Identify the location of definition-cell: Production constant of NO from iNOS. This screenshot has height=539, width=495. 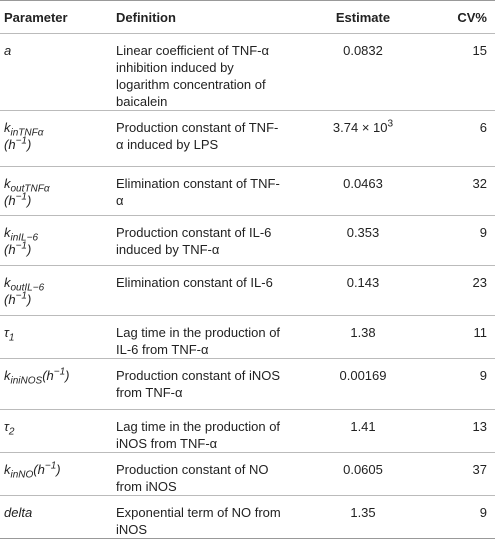
(200, 474).